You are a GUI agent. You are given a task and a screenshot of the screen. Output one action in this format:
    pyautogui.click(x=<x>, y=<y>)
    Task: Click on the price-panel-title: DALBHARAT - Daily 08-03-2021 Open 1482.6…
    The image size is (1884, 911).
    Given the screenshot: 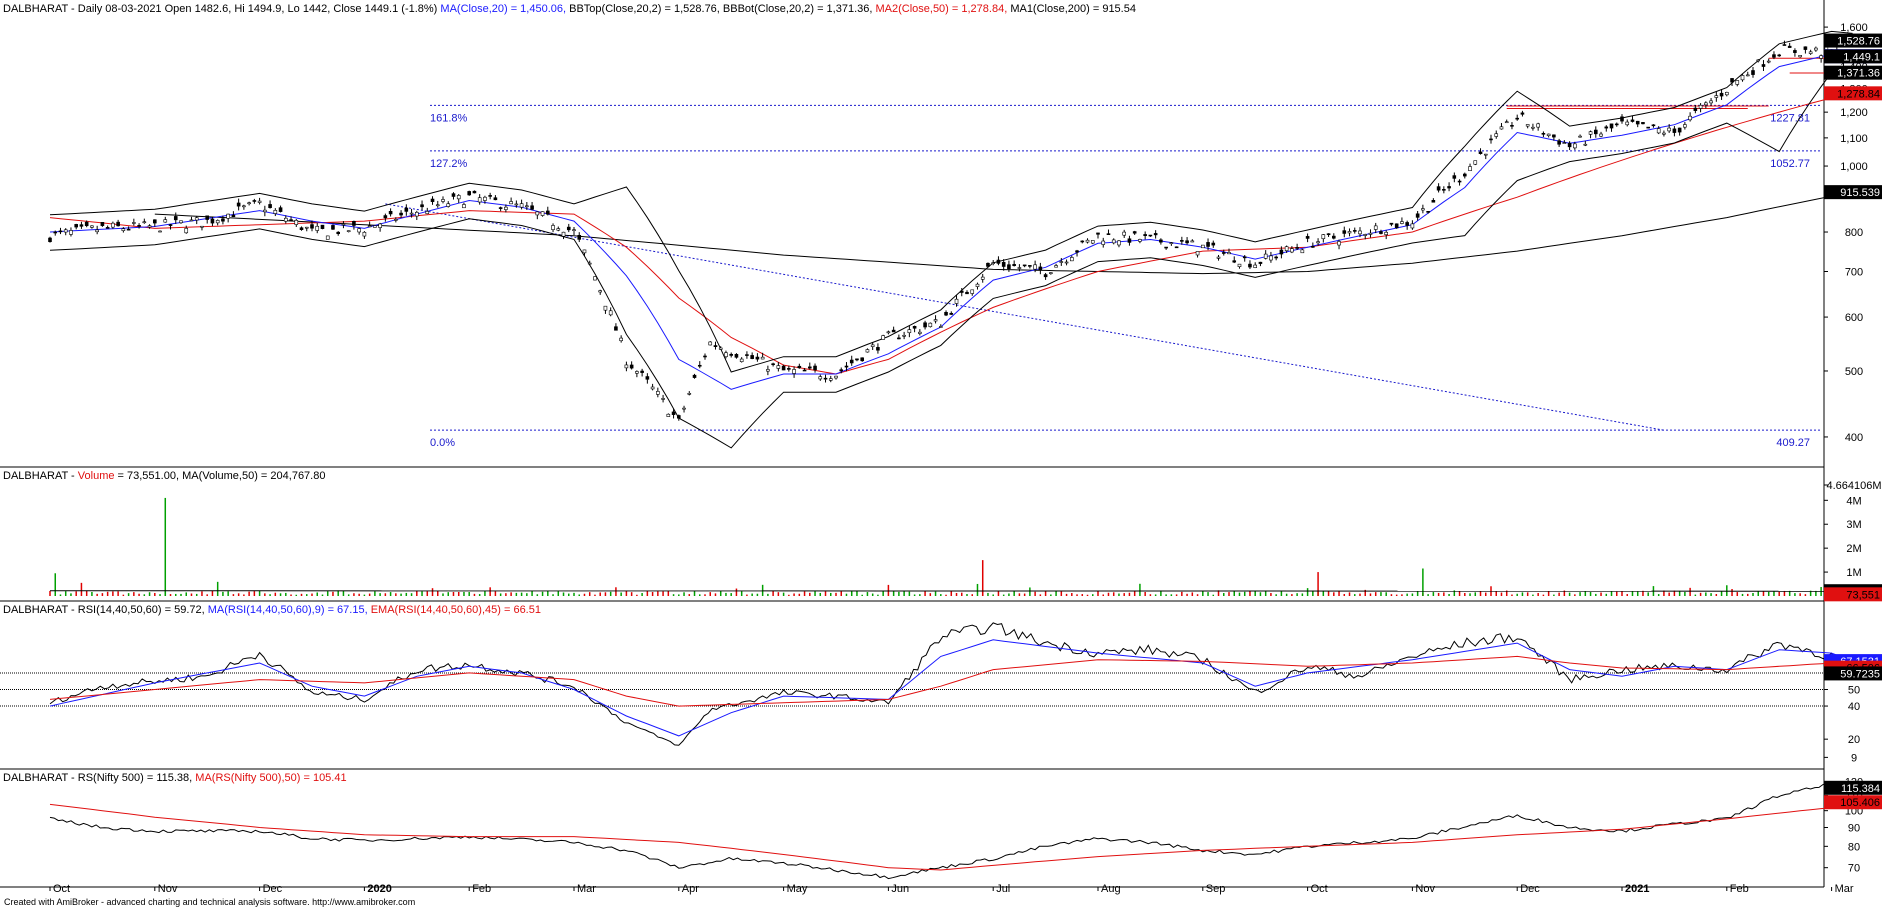 What is the action you would take?
    pyautogui.click(x=569, y=9)
    